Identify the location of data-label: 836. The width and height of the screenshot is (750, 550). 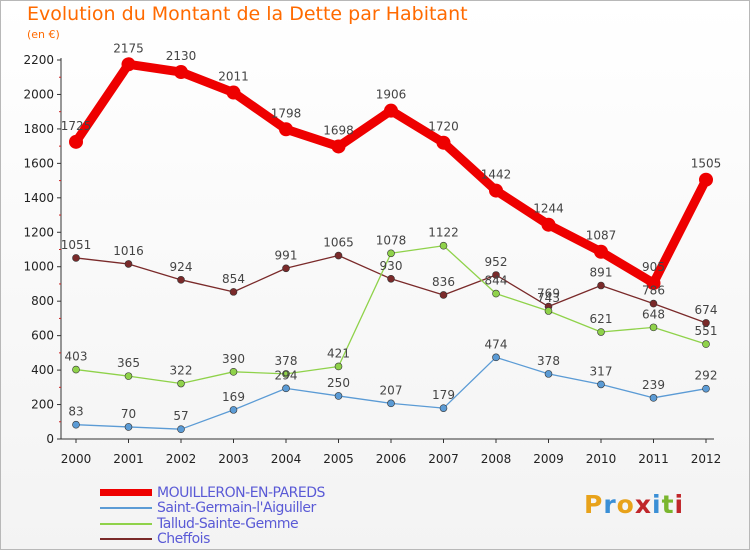
(443, 282).